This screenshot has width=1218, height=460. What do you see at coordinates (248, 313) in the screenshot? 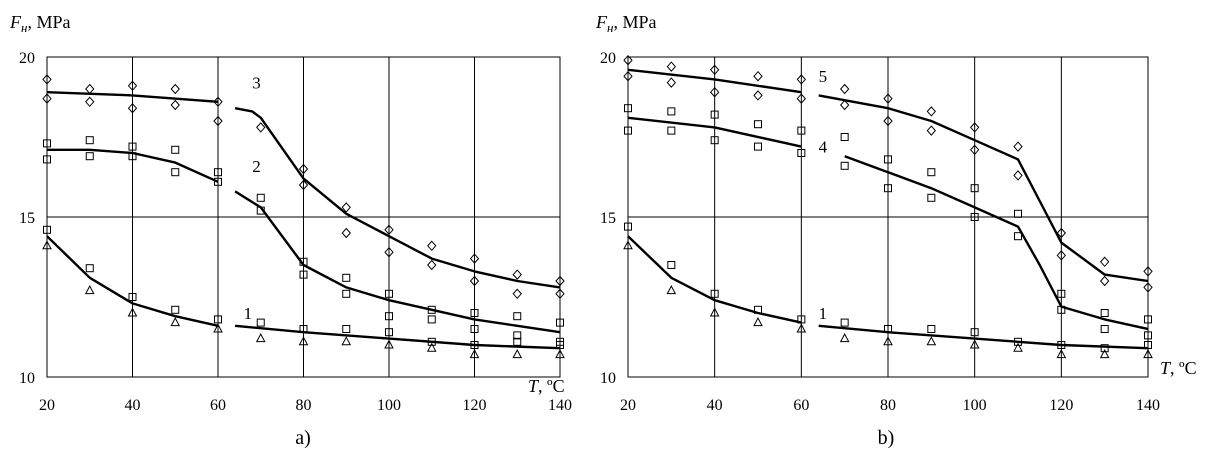
I see `curve-number-label: 1` at bounding box center [248, 313].